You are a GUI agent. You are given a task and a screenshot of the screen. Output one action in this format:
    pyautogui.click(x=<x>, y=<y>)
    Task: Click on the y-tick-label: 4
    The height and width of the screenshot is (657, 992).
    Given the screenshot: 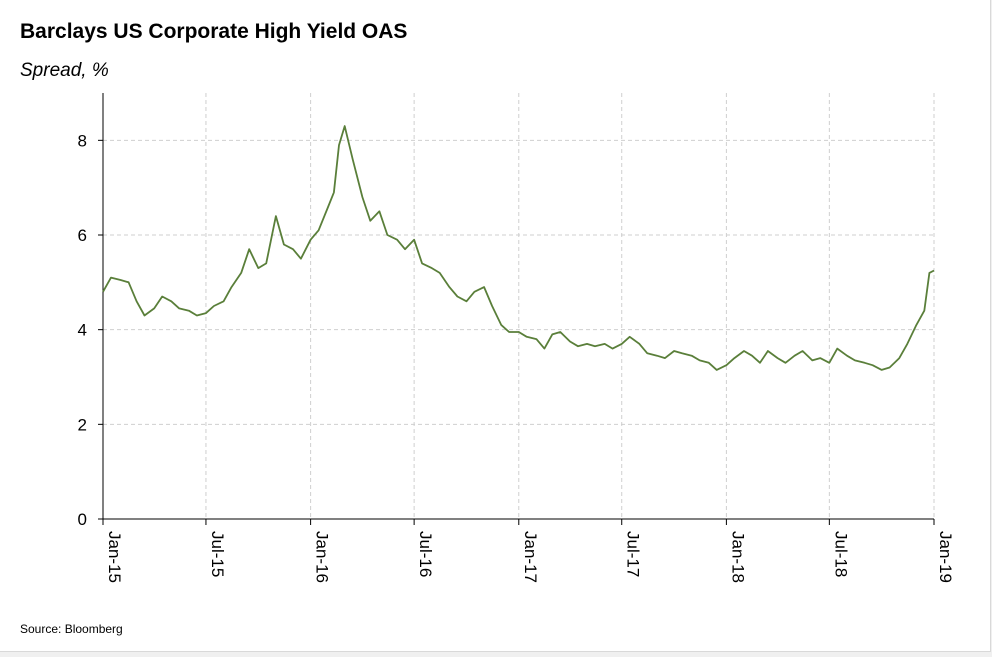 What is the action you would take?
    pyautogui.click(x=82, y=330)
    